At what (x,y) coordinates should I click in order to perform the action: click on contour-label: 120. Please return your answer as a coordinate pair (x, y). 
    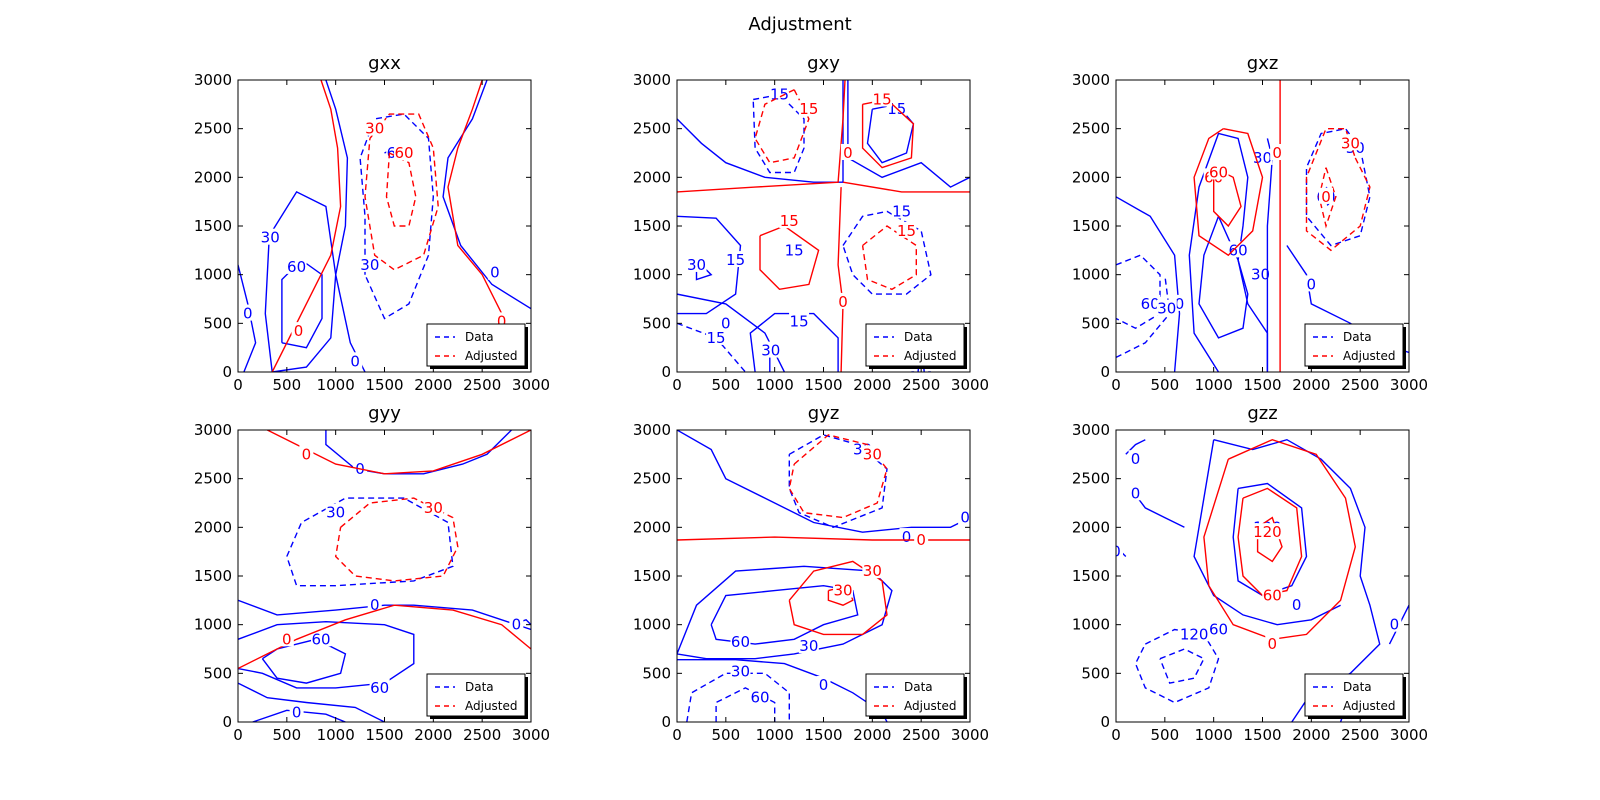
    Looking at the image, I should click on (1194, 634).